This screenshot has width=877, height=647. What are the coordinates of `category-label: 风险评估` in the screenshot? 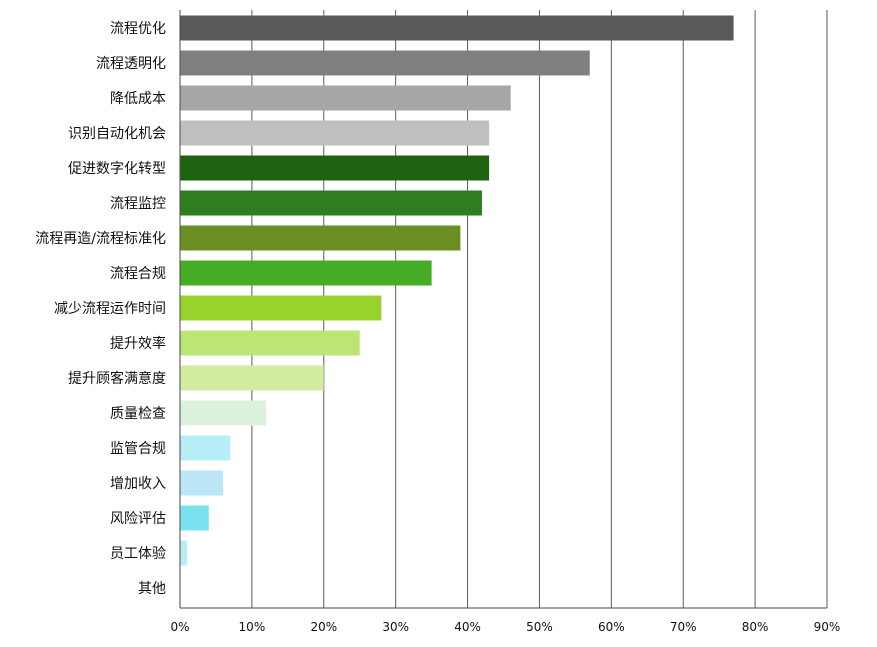 It's located at (138, 519).